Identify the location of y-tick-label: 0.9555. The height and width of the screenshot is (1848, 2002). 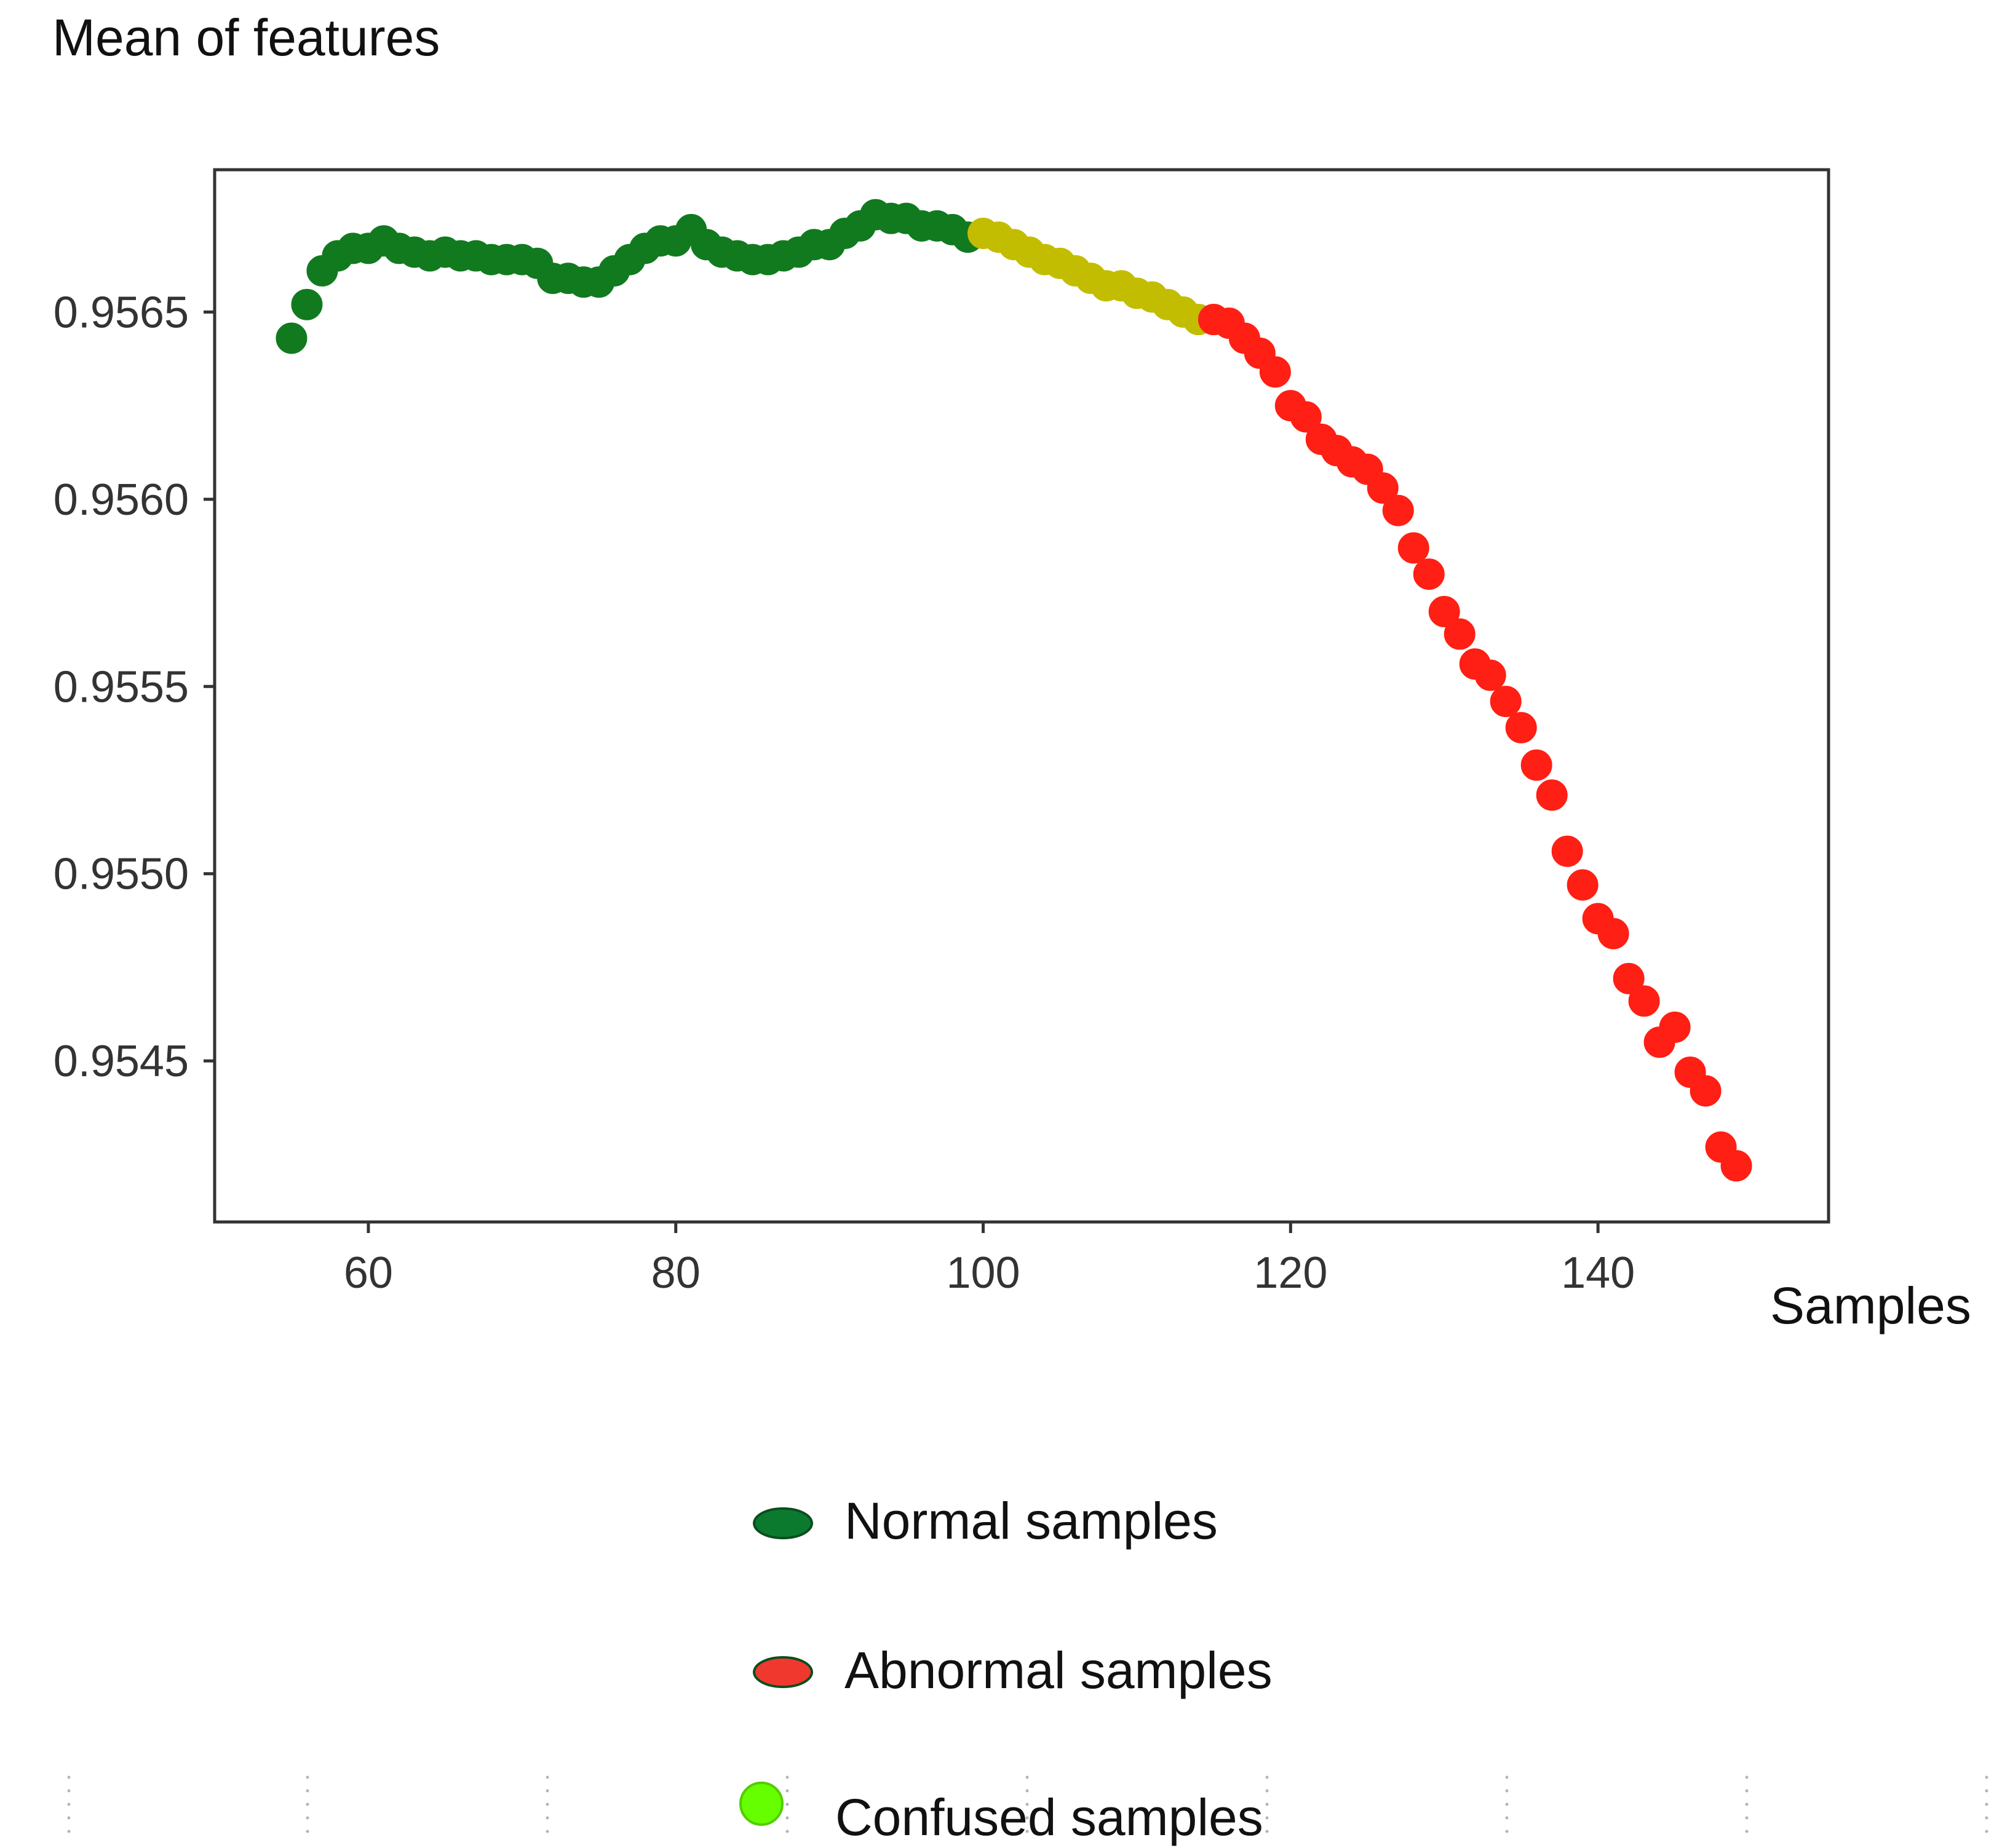
(122, 687).